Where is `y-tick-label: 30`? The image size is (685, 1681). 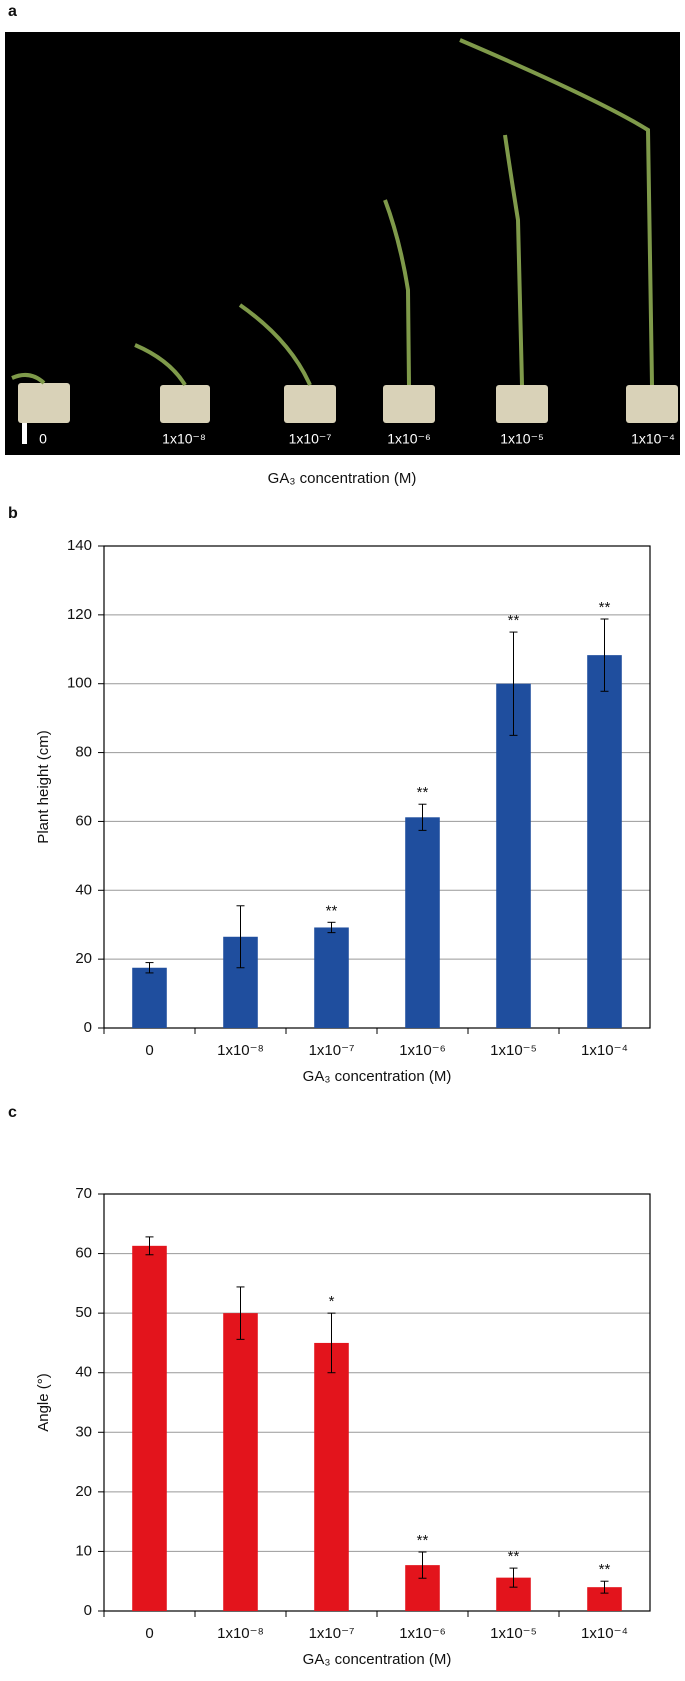 y-tick-label: 30 is located at coordinates (83, 1431).